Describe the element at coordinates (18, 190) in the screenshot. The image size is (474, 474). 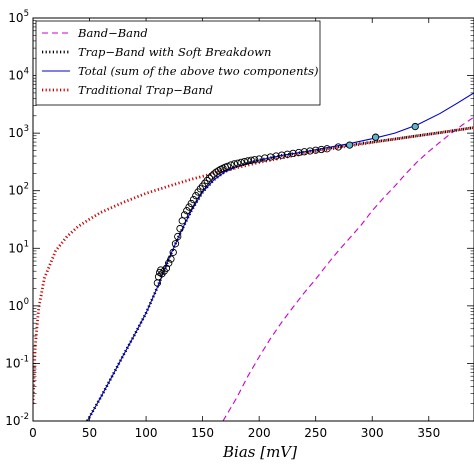
I see `y-tick-label: 10²` at that location.